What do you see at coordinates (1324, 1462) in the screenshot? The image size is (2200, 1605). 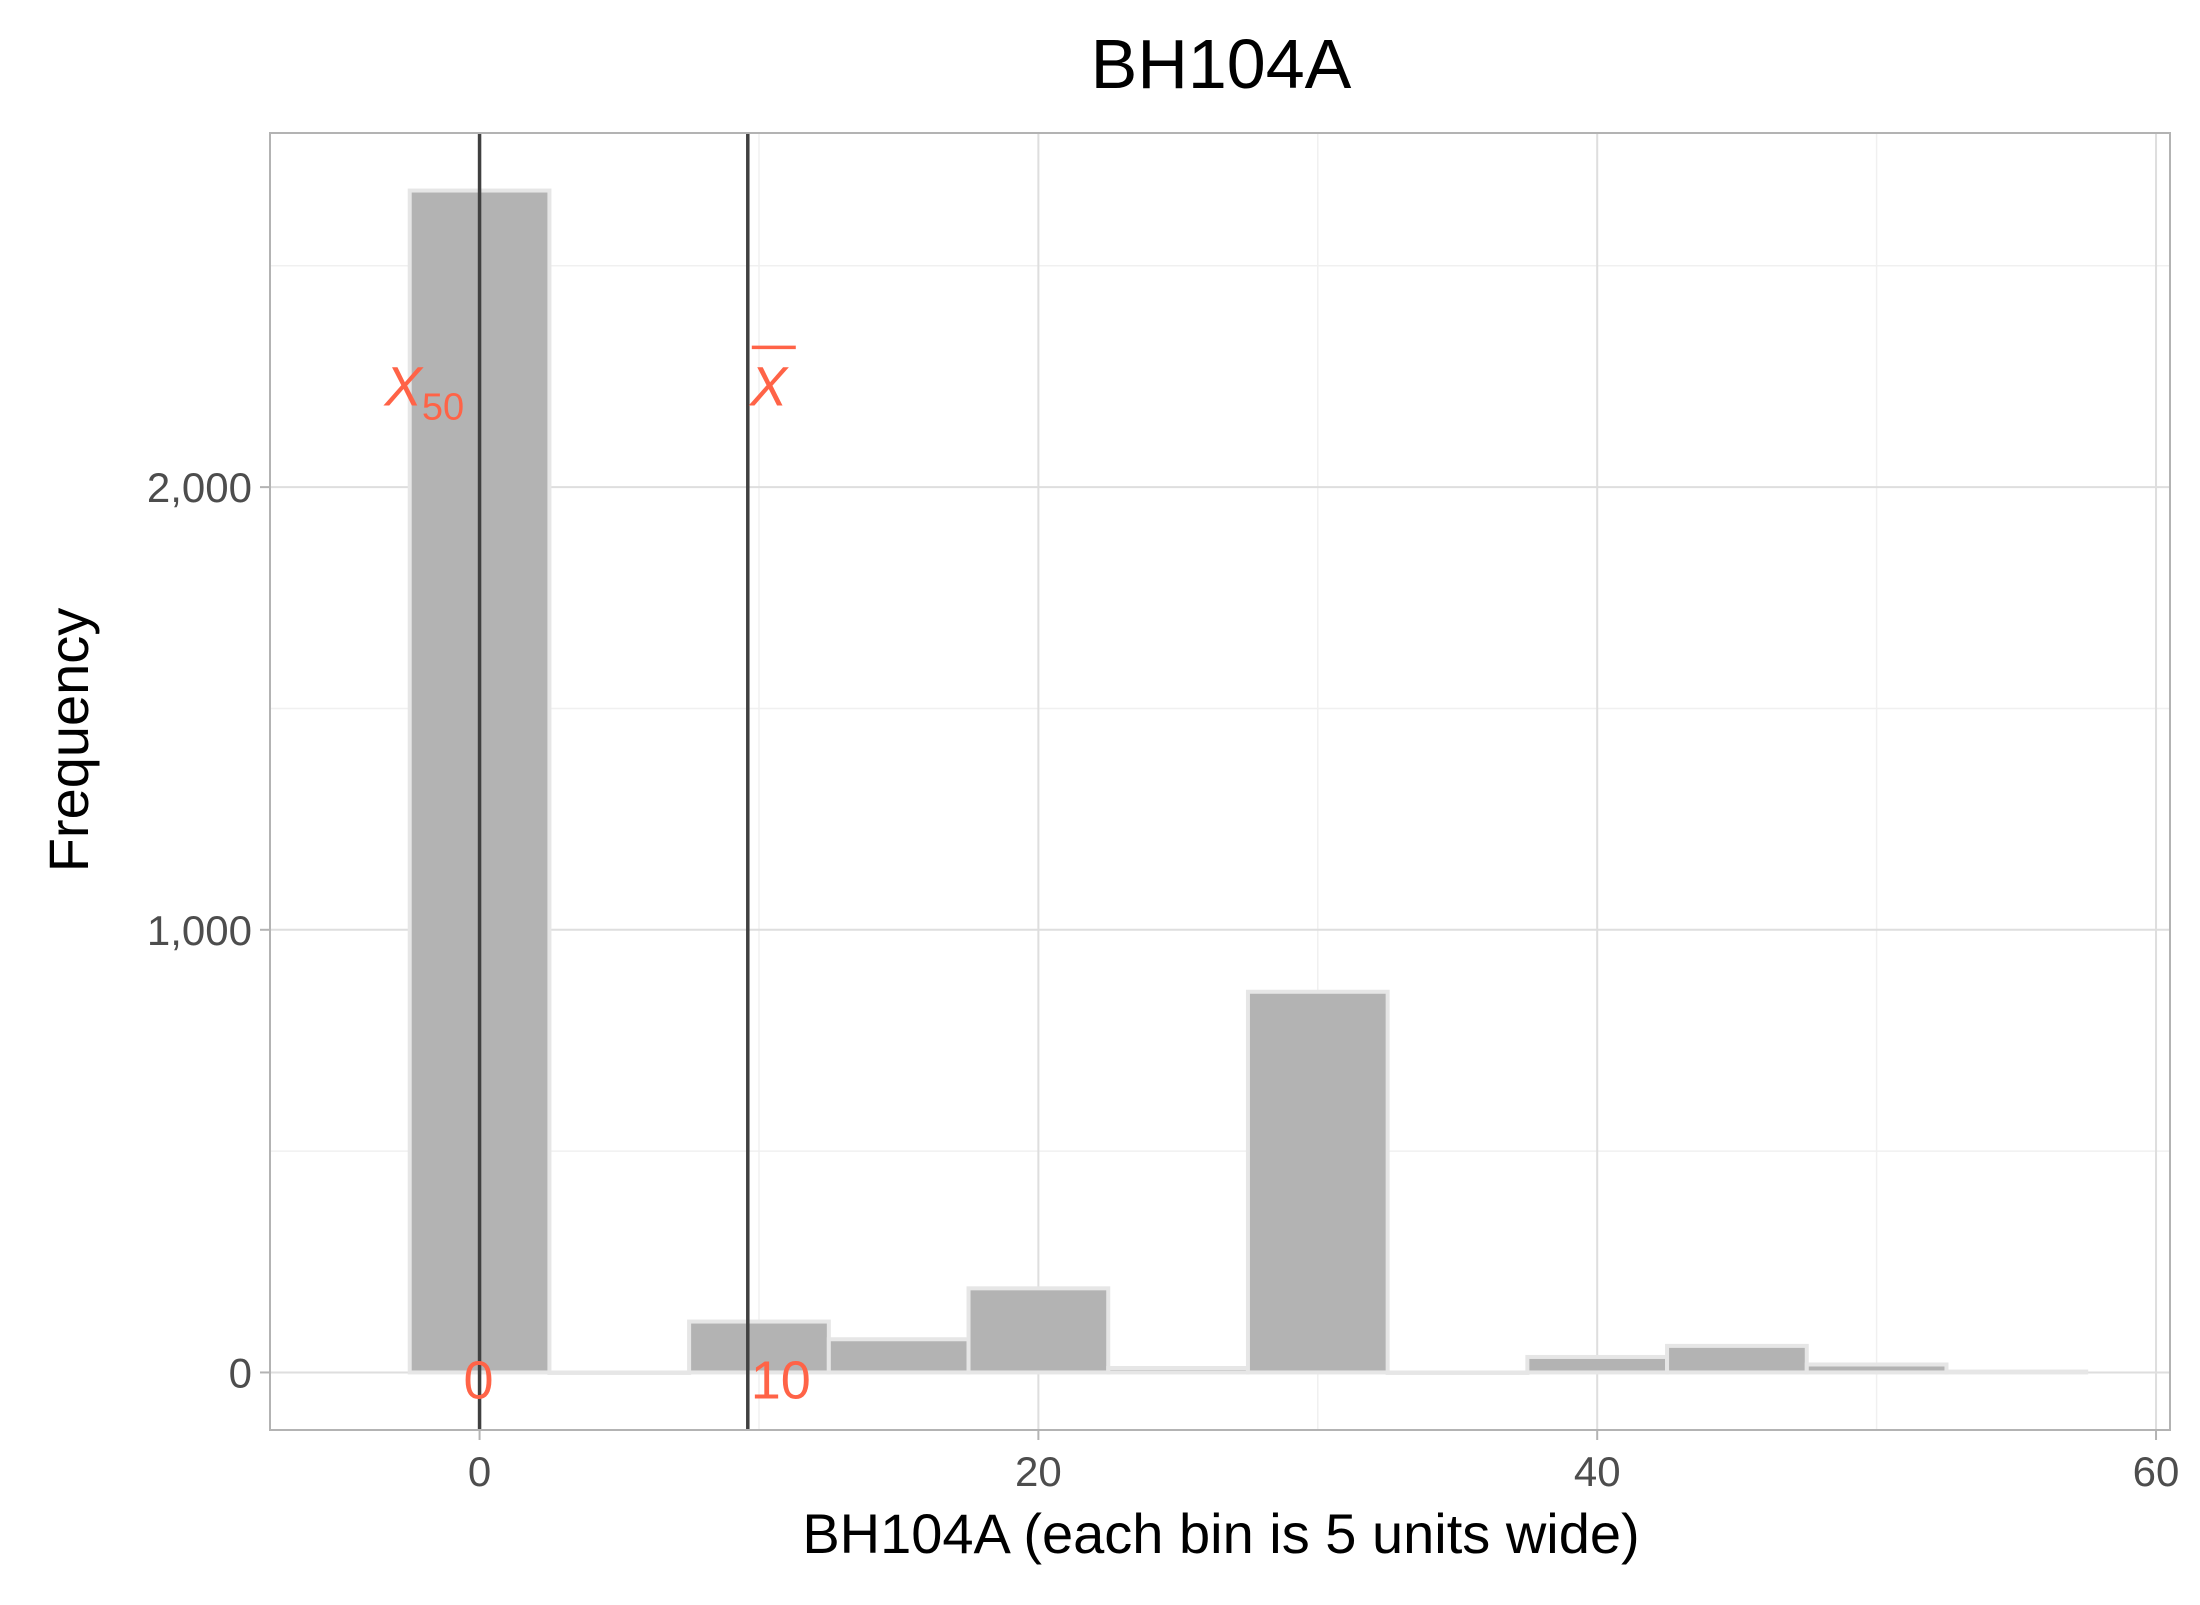 I see `x-axis-ticks: 0 20 40 60` at bounding box center [1324, 1462].